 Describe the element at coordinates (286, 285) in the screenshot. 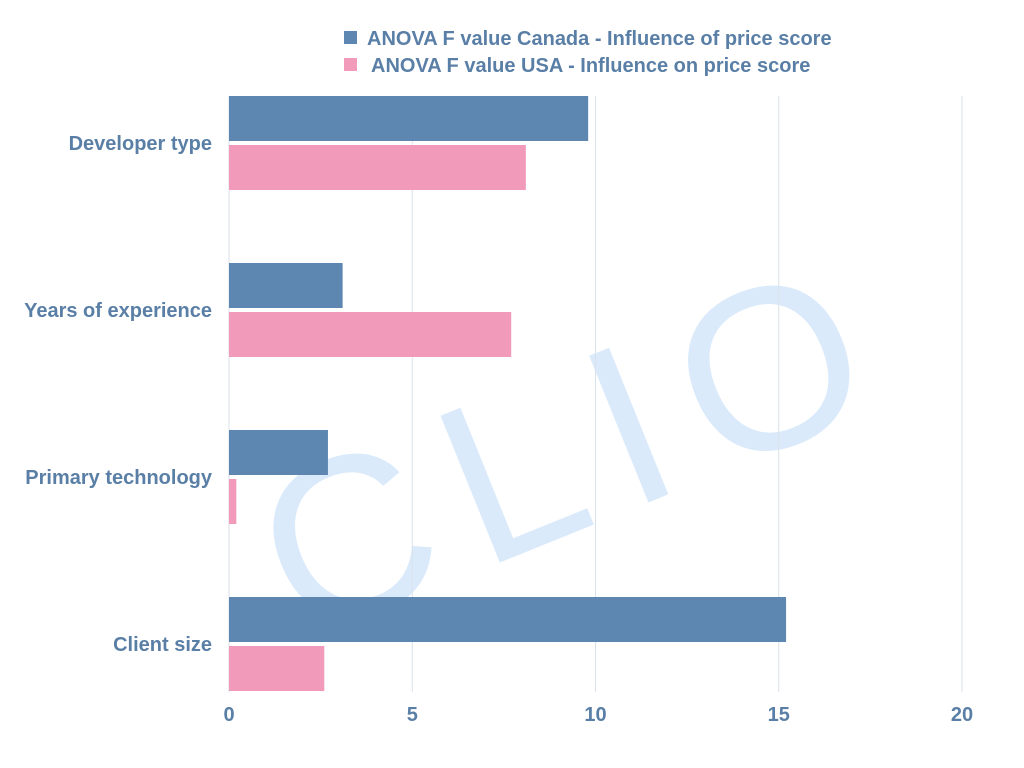

I see `bar-years-of-experience-canada` at that location.